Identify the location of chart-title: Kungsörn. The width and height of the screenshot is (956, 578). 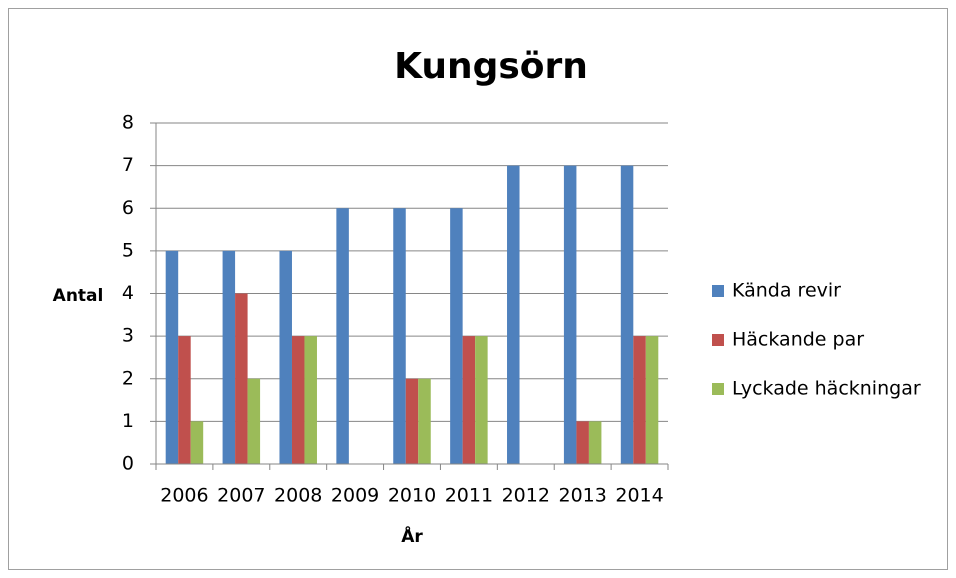
(491, 66).